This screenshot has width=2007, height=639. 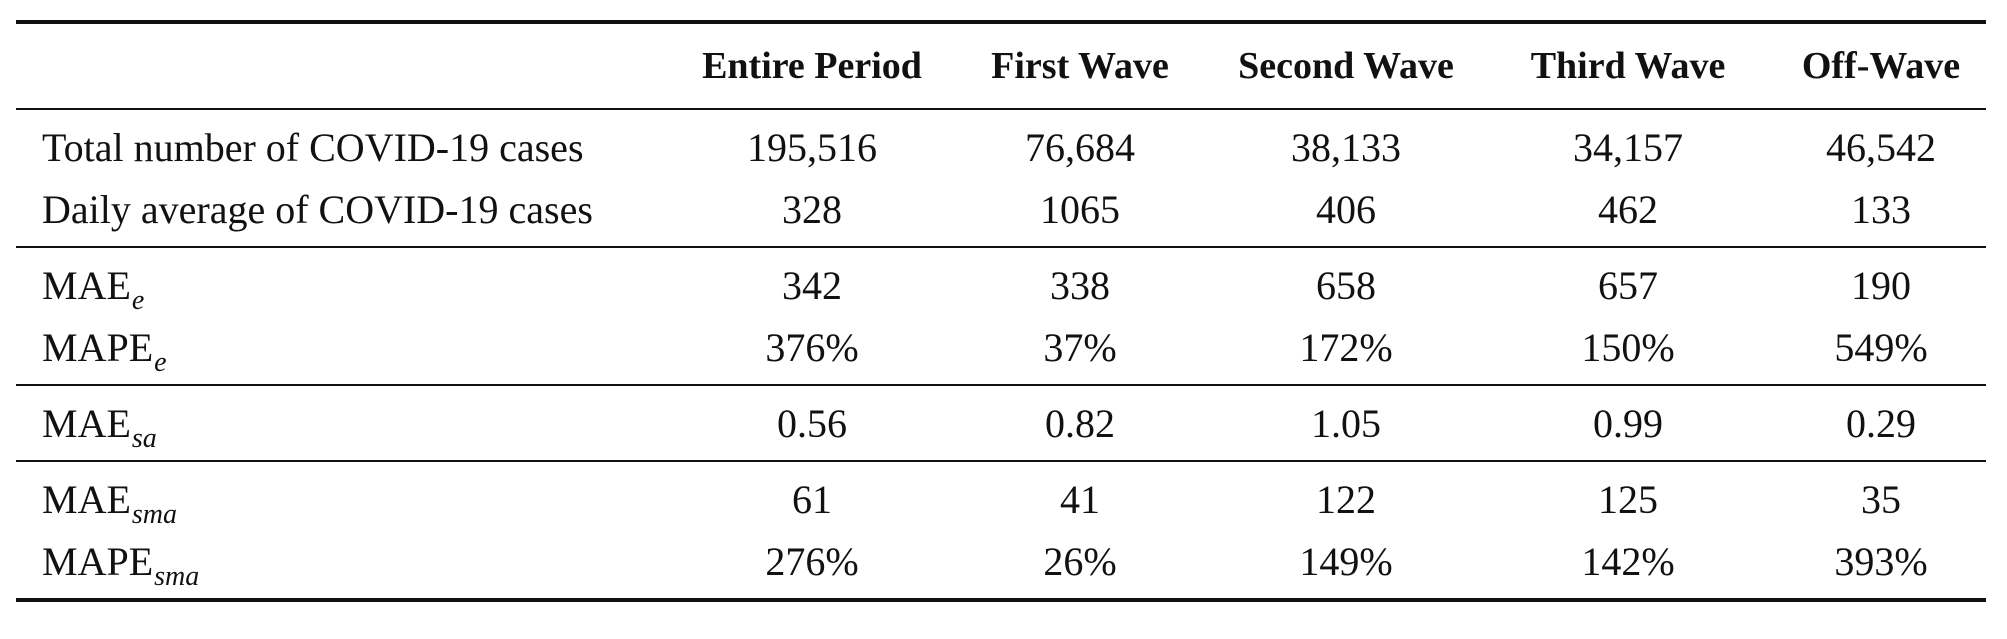 What do you see at coordinates (1001, 347) in the screenshot?
I see `table-row: MAPEe 376% 37% 172% 150% 549%` at bounding box center [1001, 347].